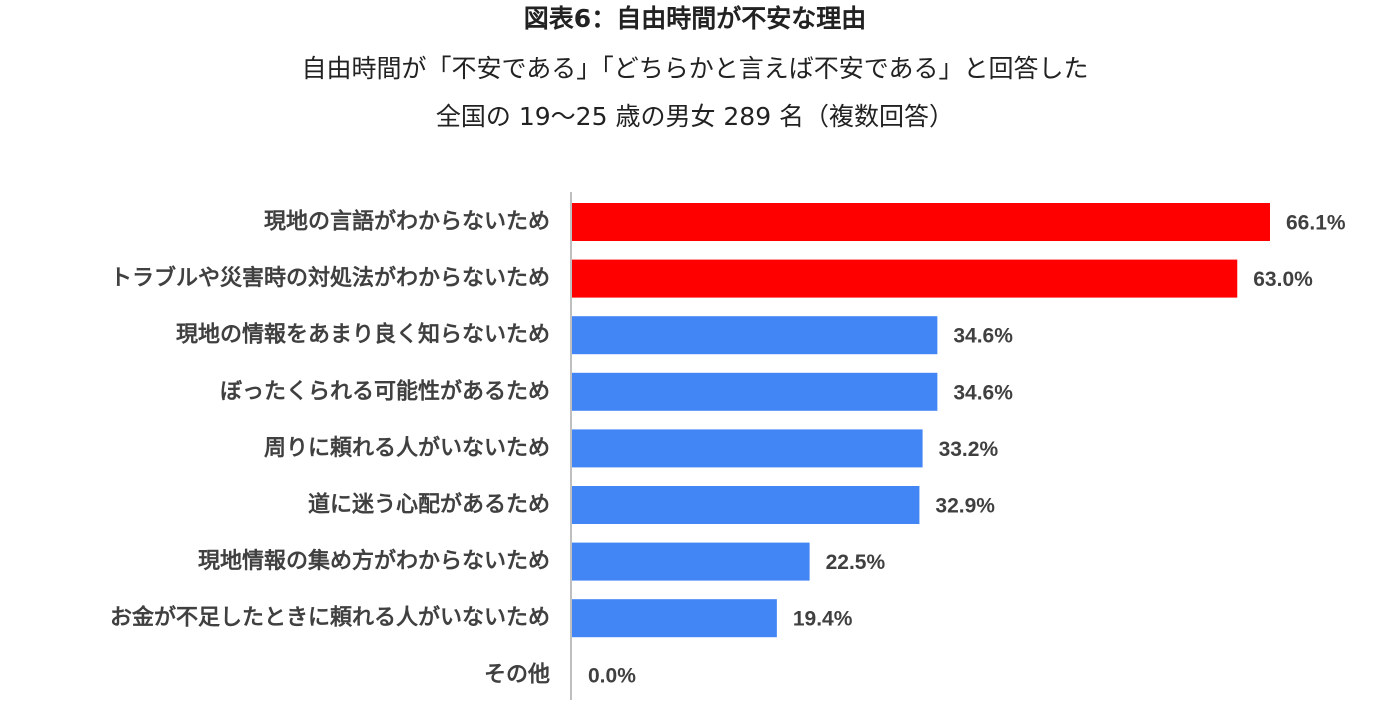 This screenshot has width=1390, height=709. I want to click on data-label-2: 34.6%, so click(983, 336).